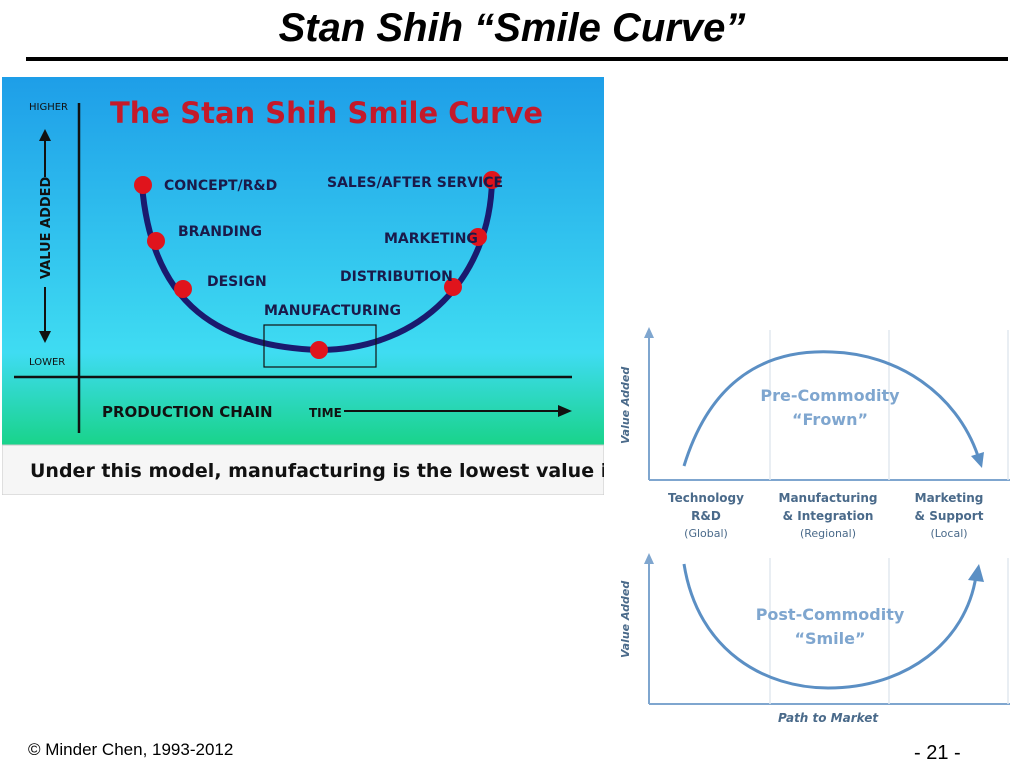  What do you see at coordinates (319, 350) in the screenshot?
I see `stage-dot-manufacturing` at bounding box center [319, 350].